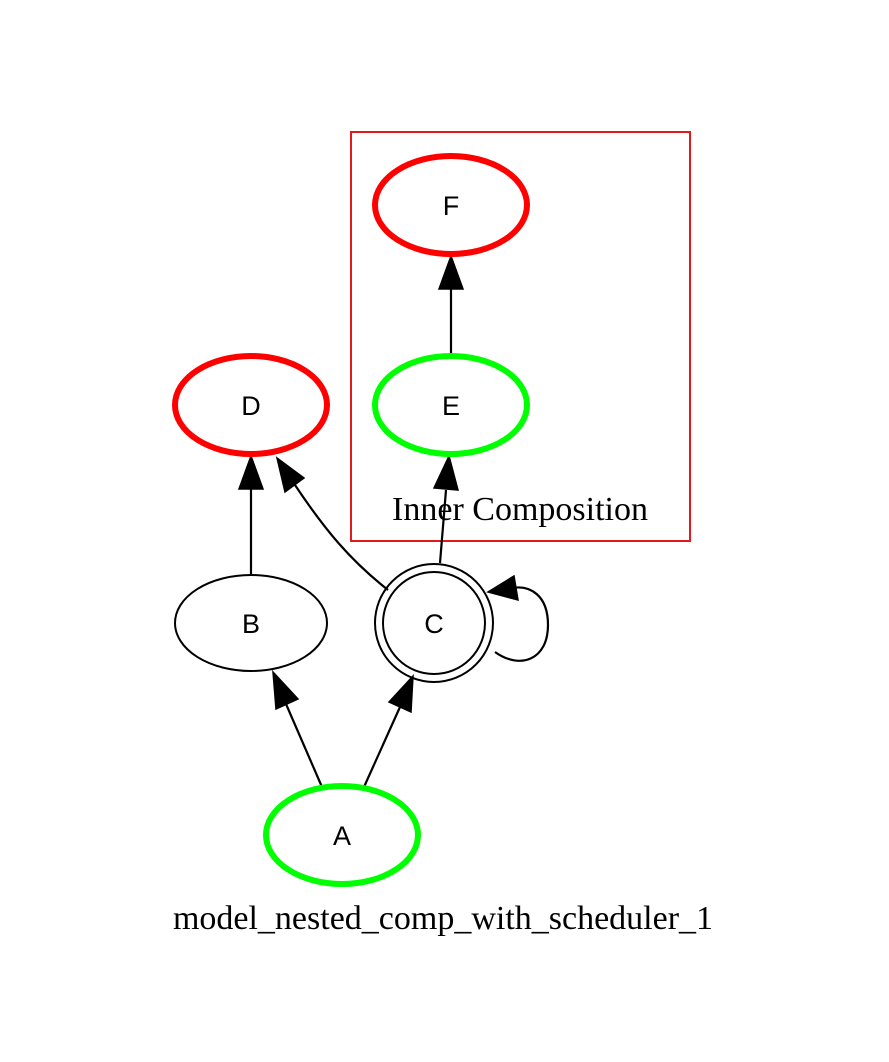 Image resolution: width=889 pixels, height=1062 pixels. I want to click on node-c: C, so click(434, 623).